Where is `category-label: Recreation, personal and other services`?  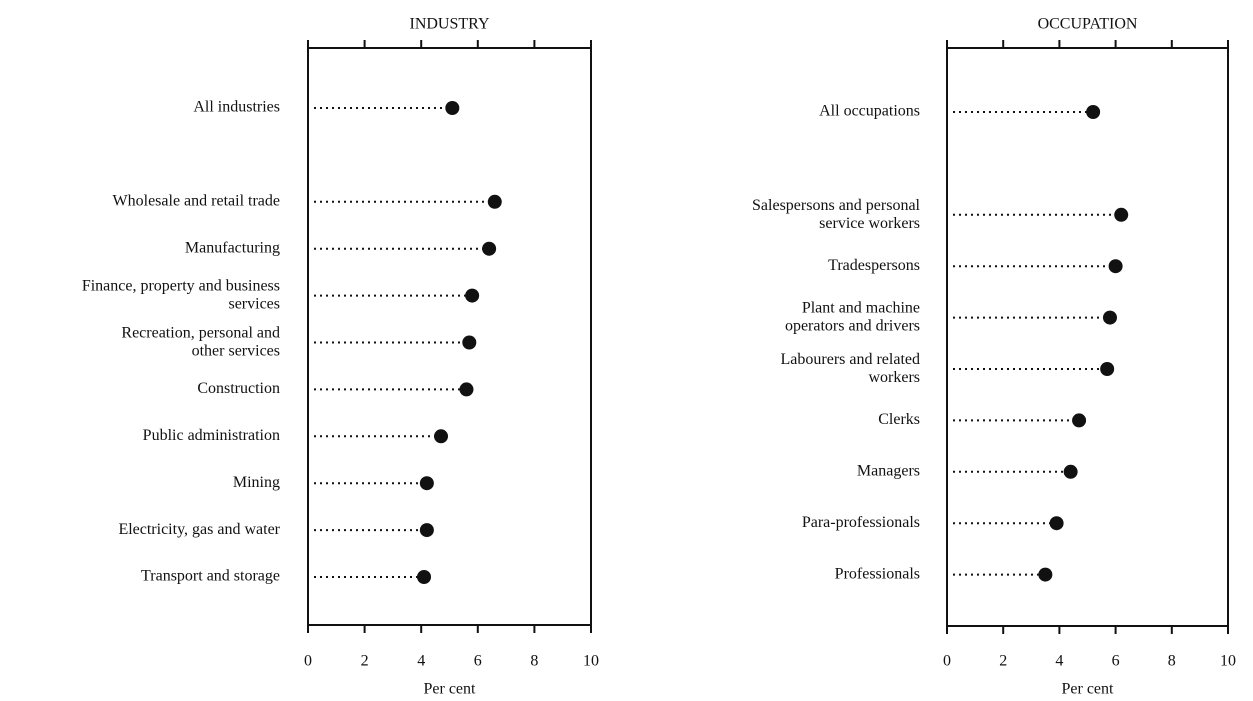 category-label: Recreation, personal and other services is located at coordinates (200, 341).